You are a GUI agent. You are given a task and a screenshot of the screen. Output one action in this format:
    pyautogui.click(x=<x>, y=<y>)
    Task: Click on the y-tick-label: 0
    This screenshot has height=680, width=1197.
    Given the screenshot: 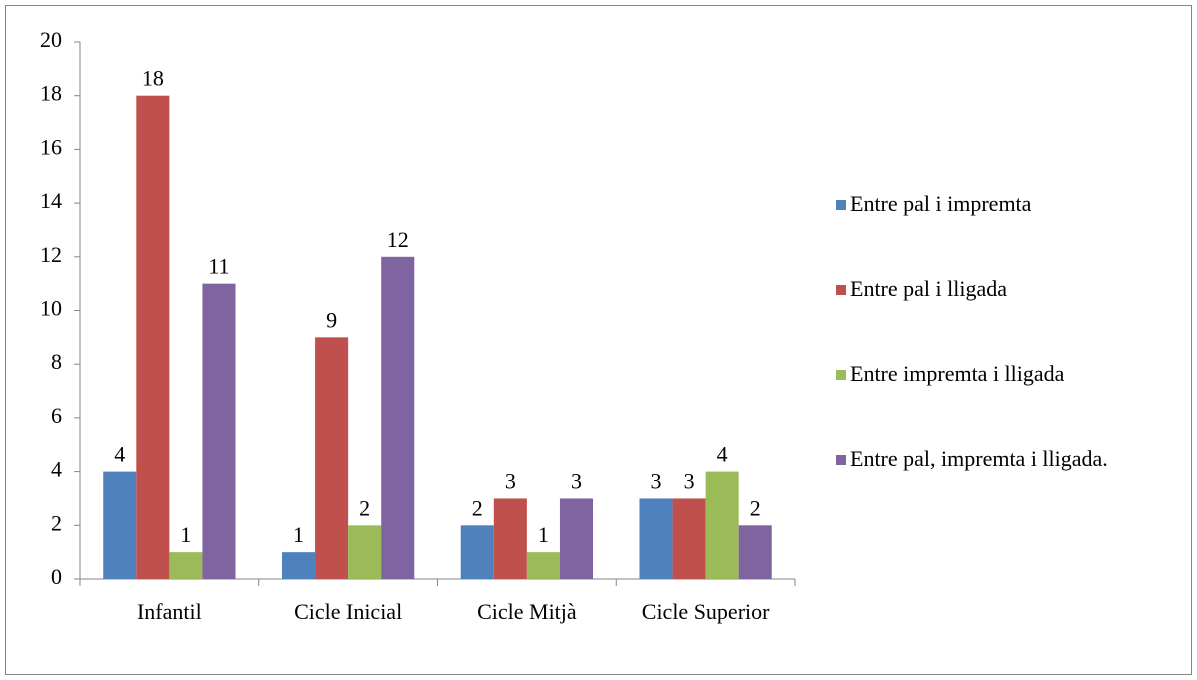 What is the action you would take?
    pyautogui.click(x=56, y=576)
    